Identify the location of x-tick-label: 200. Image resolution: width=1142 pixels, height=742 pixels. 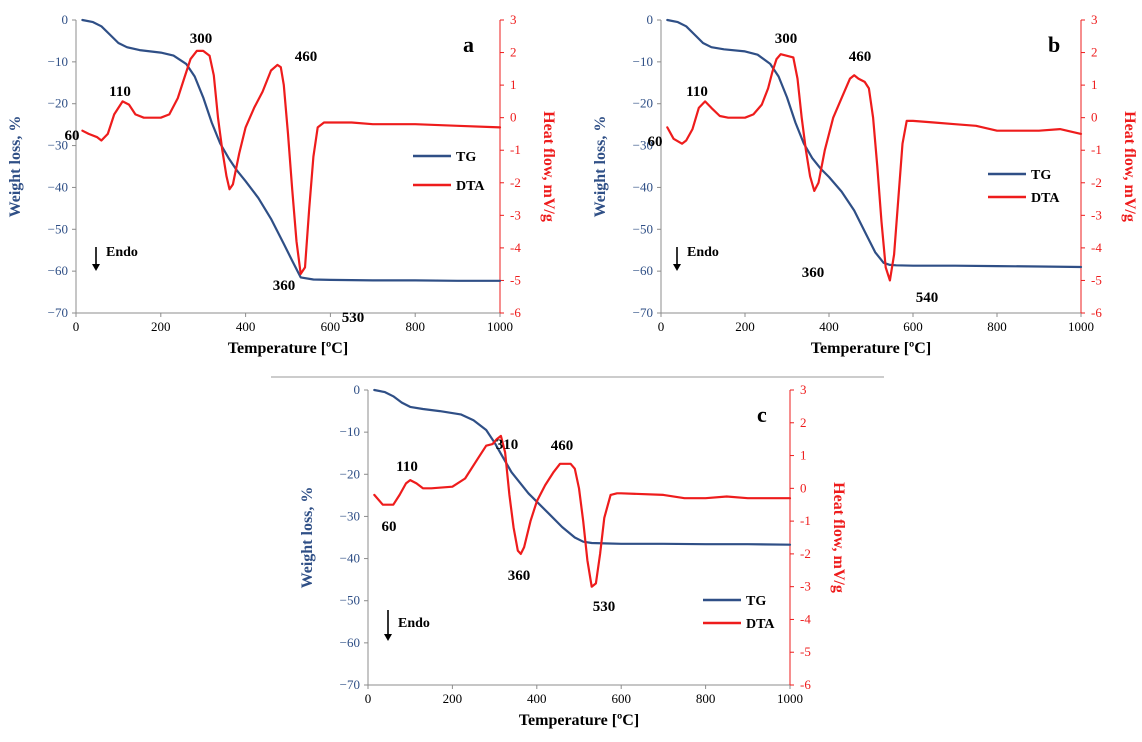
(745, 326).